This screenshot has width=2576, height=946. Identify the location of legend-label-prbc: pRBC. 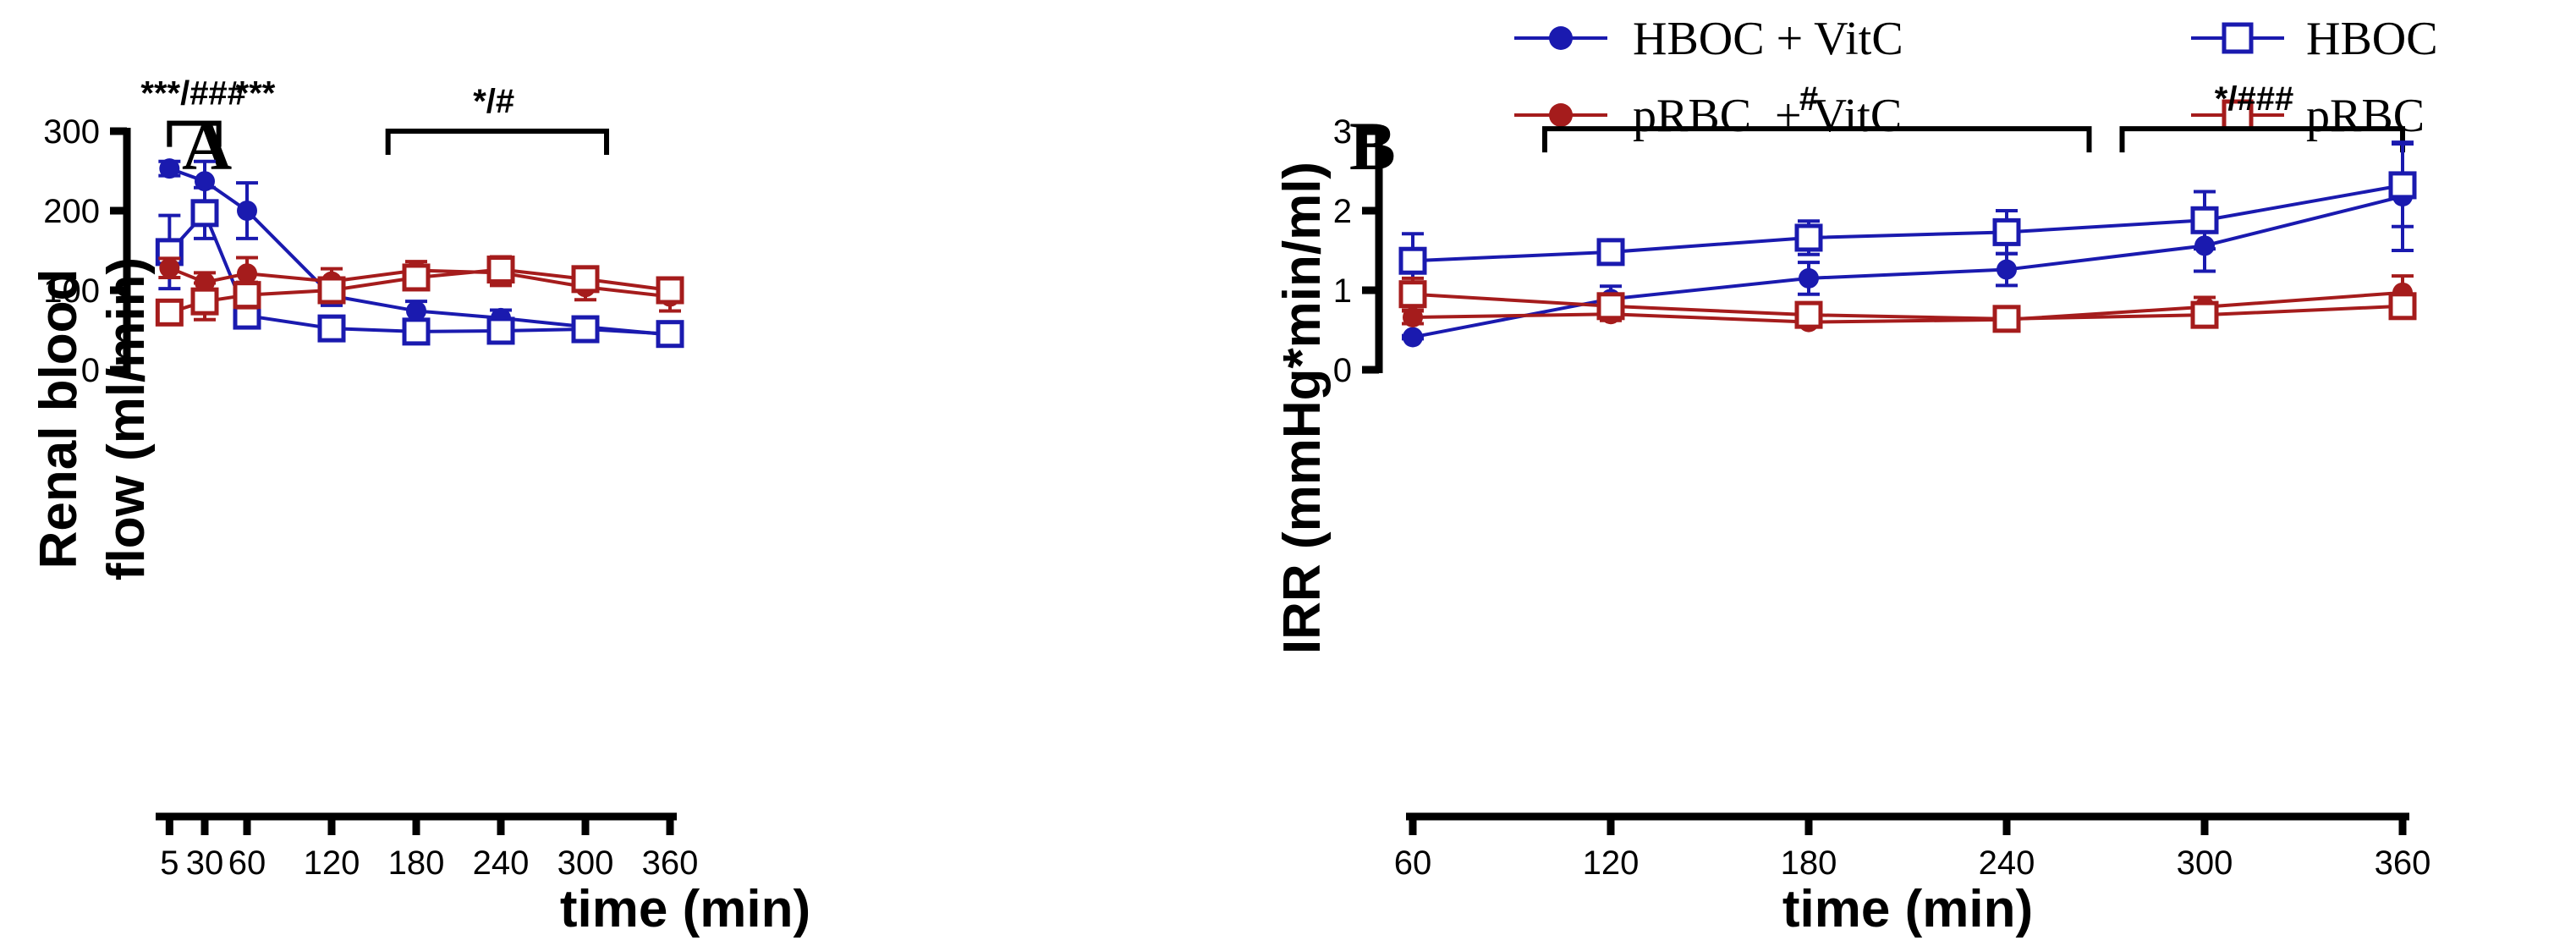
(2365, 116).